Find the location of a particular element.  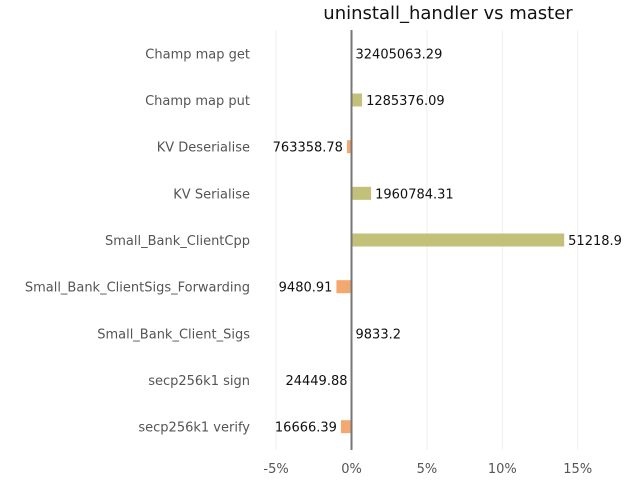

category-label: Small_Bank_ClientSigs_Forwarding is located at coordinates (137, 288).